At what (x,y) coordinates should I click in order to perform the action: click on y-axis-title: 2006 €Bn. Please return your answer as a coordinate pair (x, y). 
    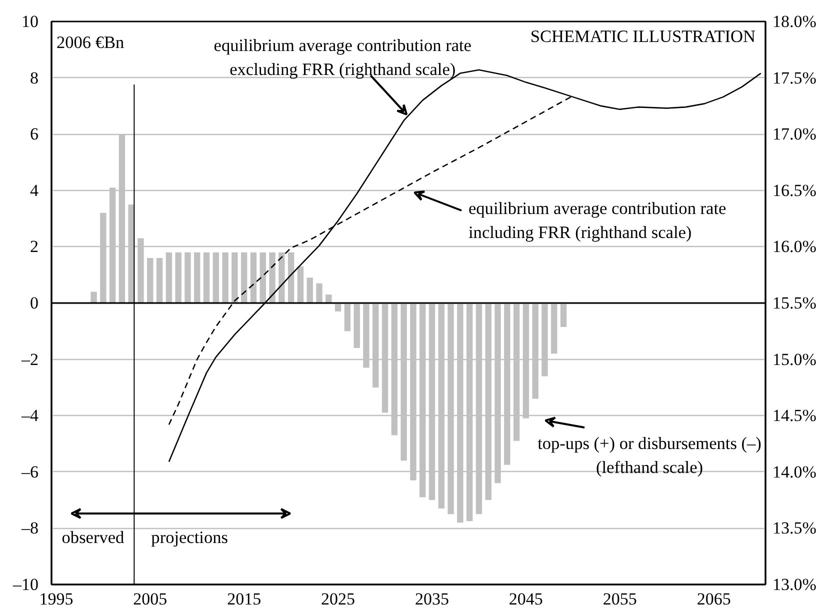
    Looking at the image, I should click on (90, 42).